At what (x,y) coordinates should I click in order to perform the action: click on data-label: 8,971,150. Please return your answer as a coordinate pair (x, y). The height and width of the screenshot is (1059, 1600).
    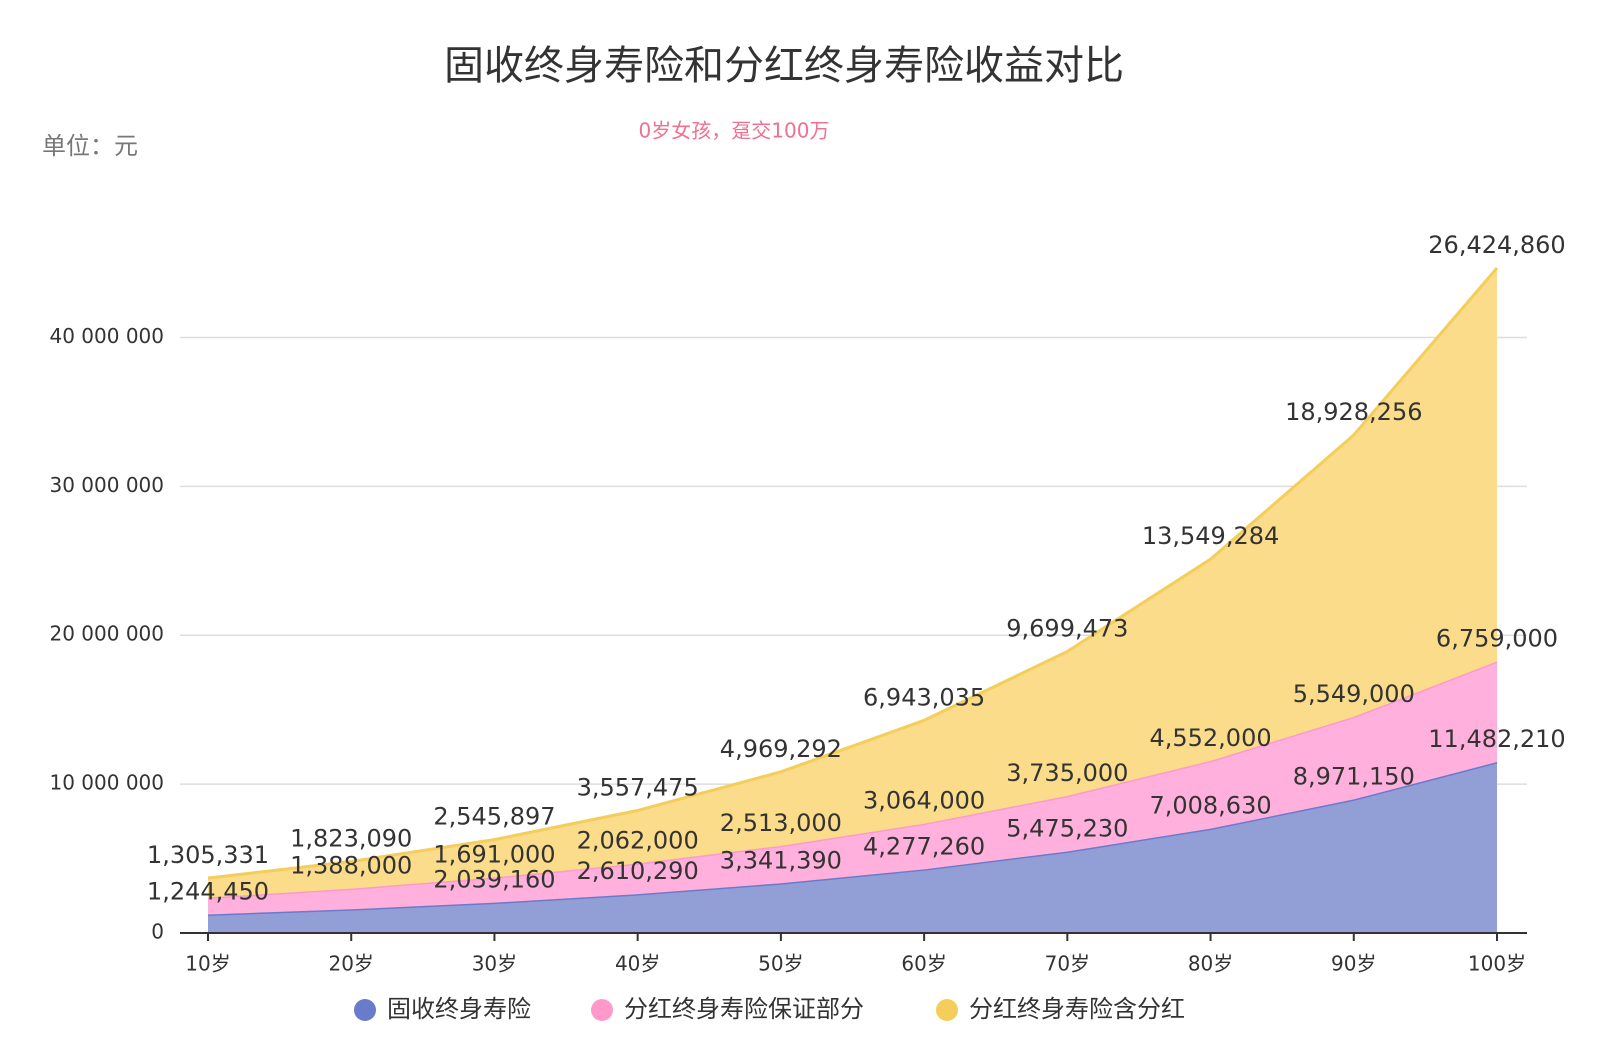
    Looking at the image, I should click on (1354, 776).